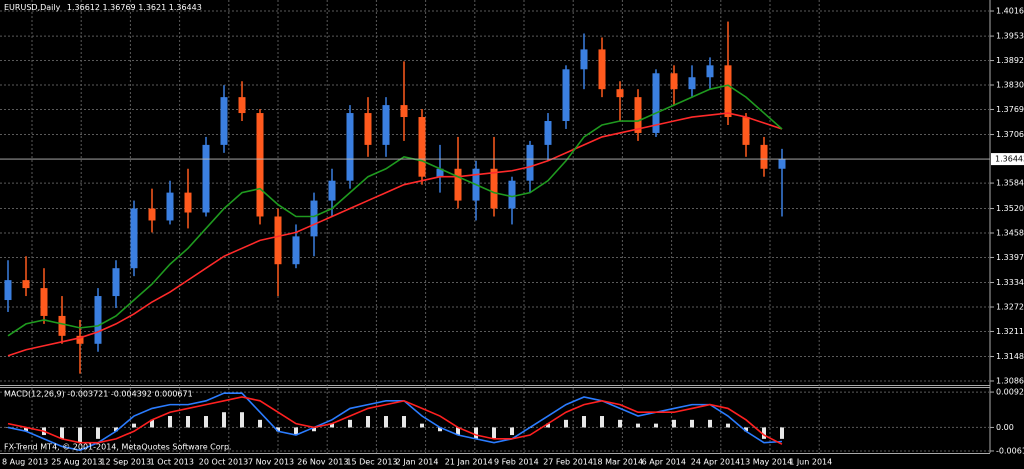 The image size is (1024, 469). Describe the element at coordinates (223, 462) in the screenshot. I see `x-tick-label: 20 Oct 2013` at that location.